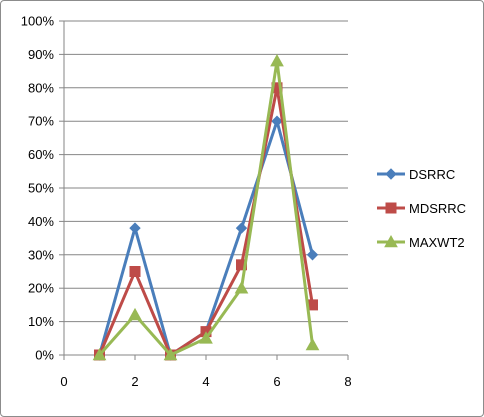 This screenshot has height=417, width=484. I want to click on legend: DSRRC MDSRRC MAXWT2, so click(421, 208).